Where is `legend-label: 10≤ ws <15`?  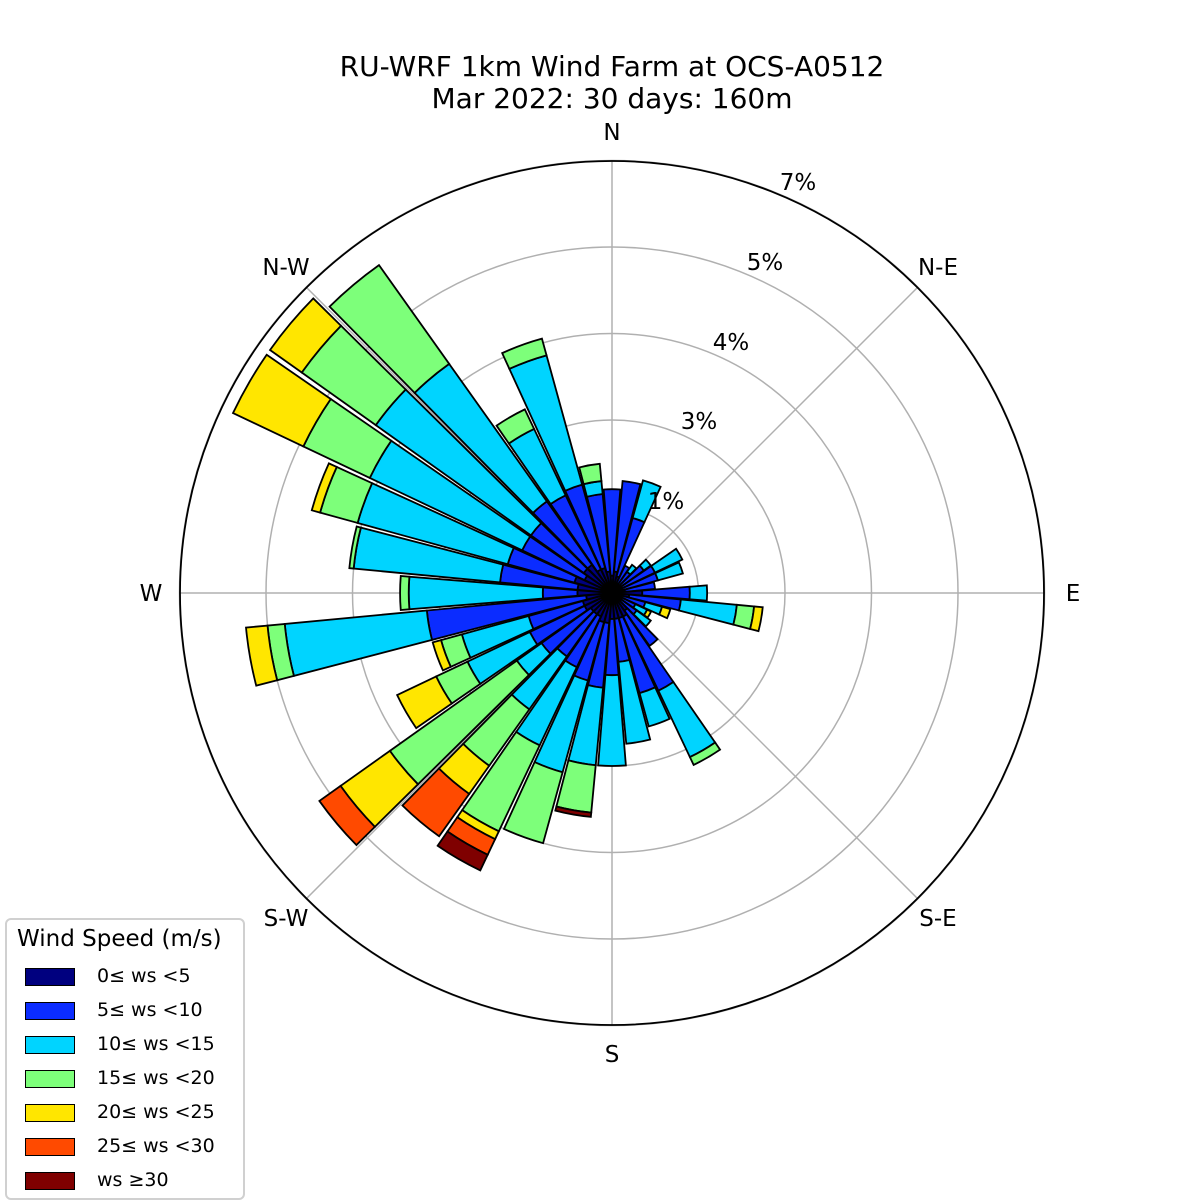 legend-label: 10≤ ws <15 is located at coordinates (156, 1044).